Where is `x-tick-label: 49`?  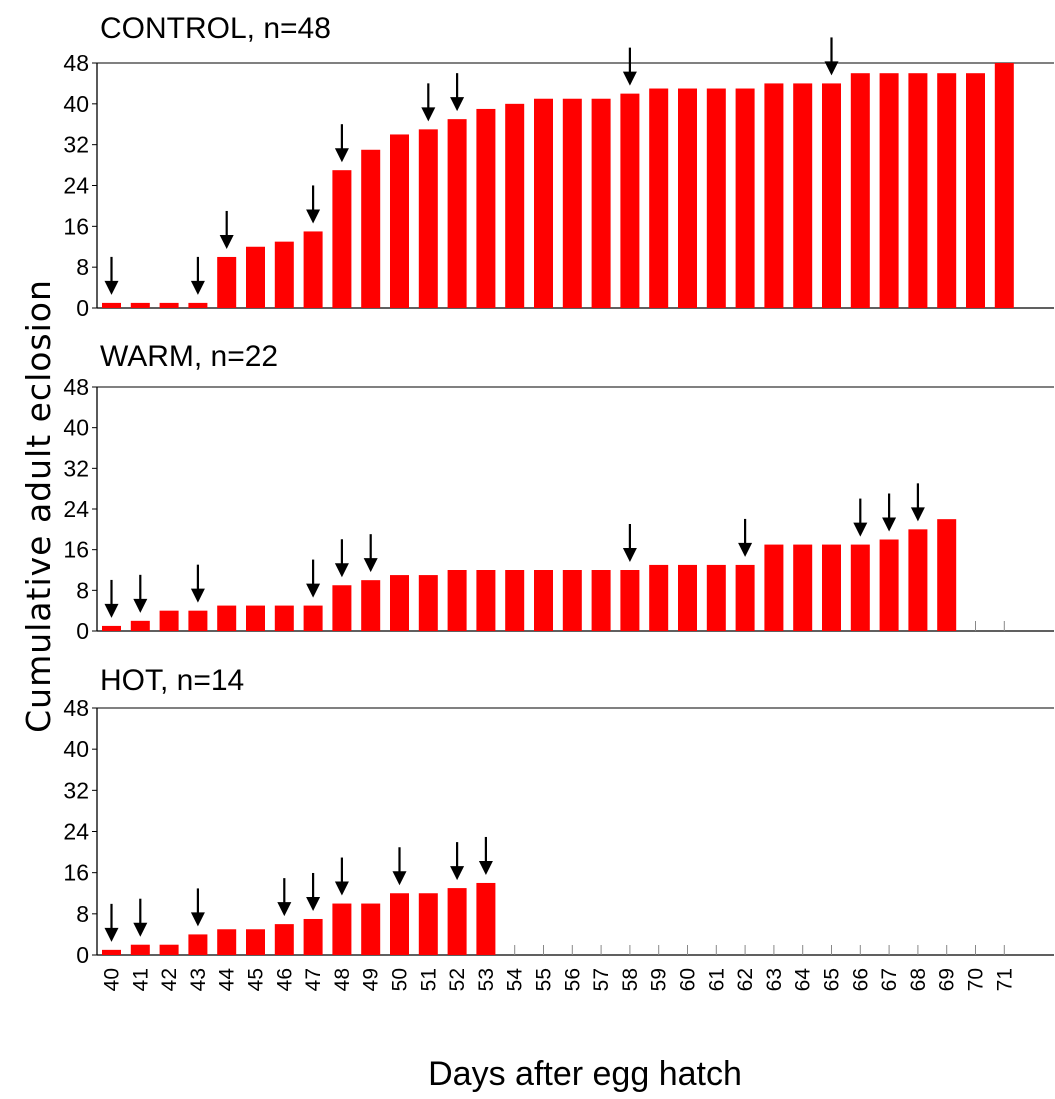 x-tick-label: 49 is located at coordinates (371, 979).